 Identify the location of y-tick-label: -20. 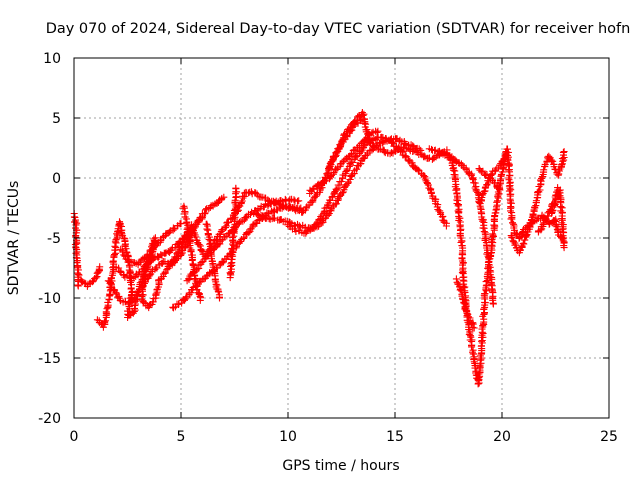
(49, 419).